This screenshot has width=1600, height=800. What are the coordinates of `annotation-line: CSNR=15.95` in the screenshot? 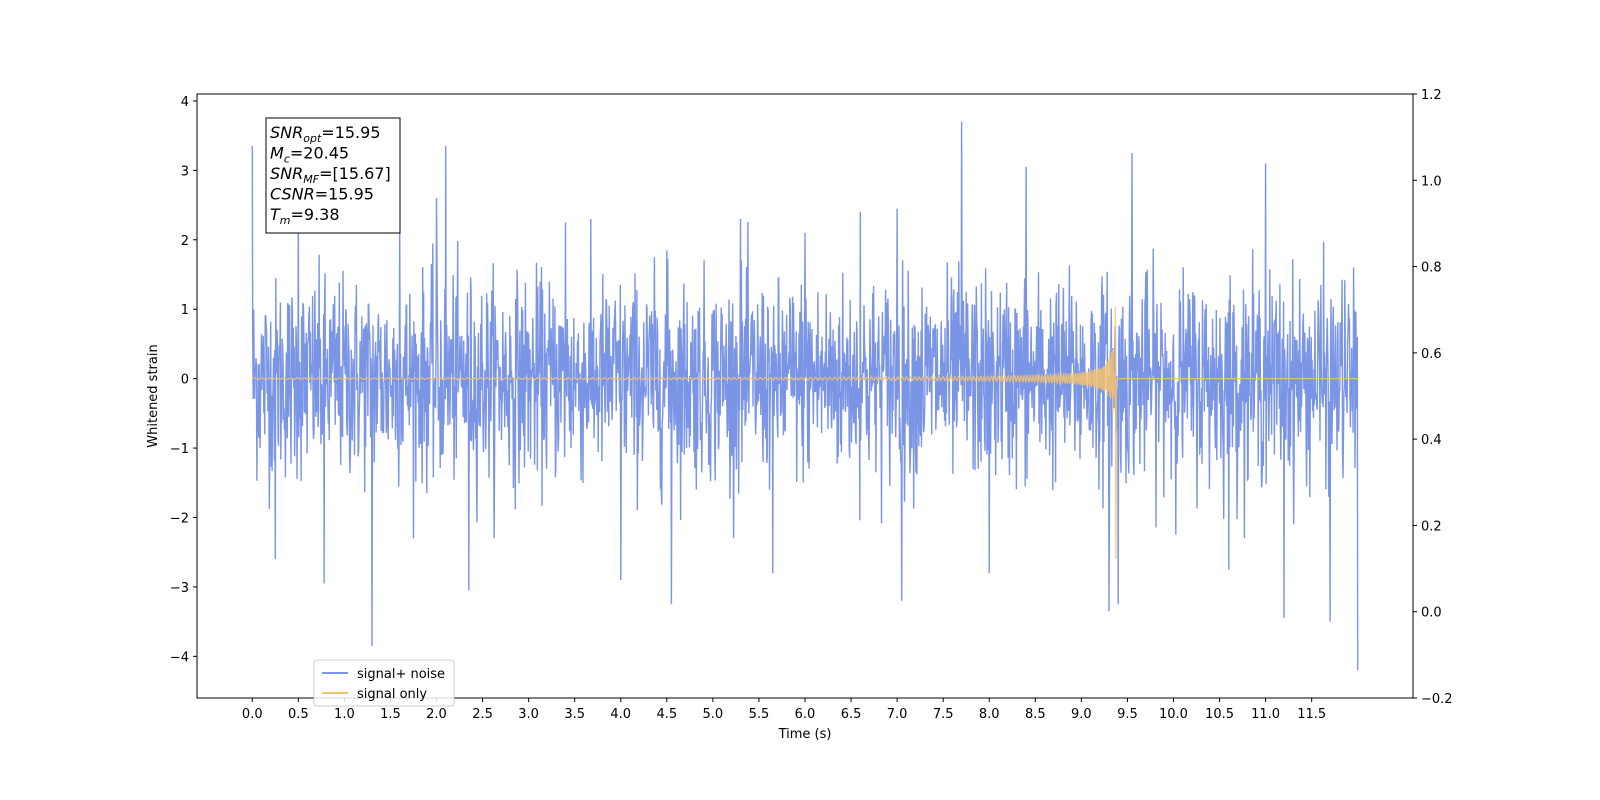 It's located at (322, 194).